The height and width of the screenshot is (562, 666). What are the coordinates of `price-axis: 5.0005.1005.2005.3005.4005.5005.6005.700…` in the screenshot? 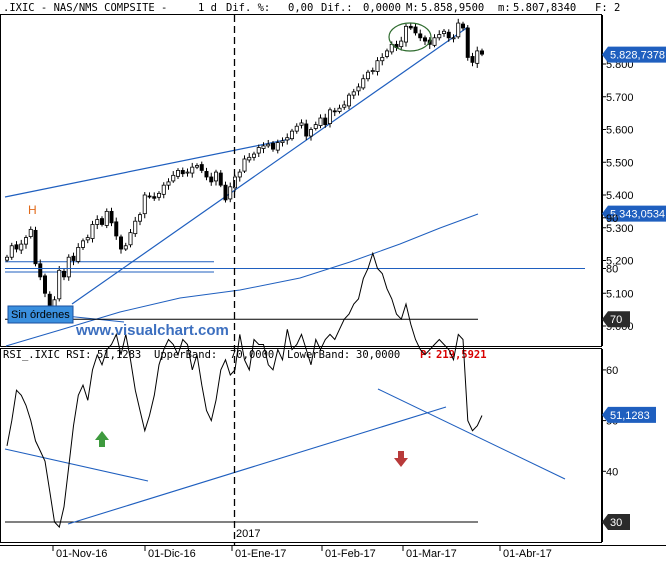 It's located at (634, 180).